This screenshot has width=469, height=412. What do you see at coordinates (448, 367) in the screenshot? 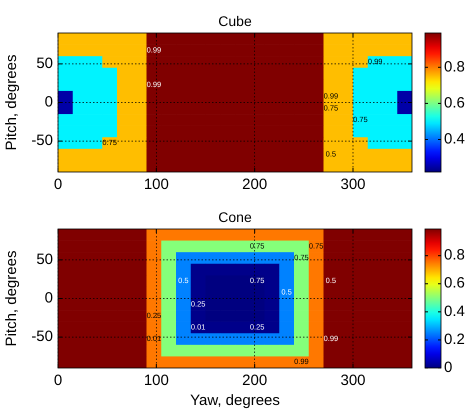
I see `color-bar-label: 0` at bounding box center [448, 367].